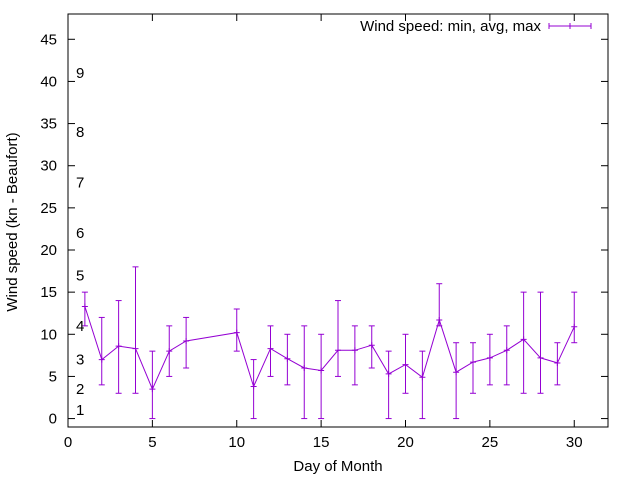 This screenshot has width=640, height=480. I want to click on series-line, so click(329, 348).